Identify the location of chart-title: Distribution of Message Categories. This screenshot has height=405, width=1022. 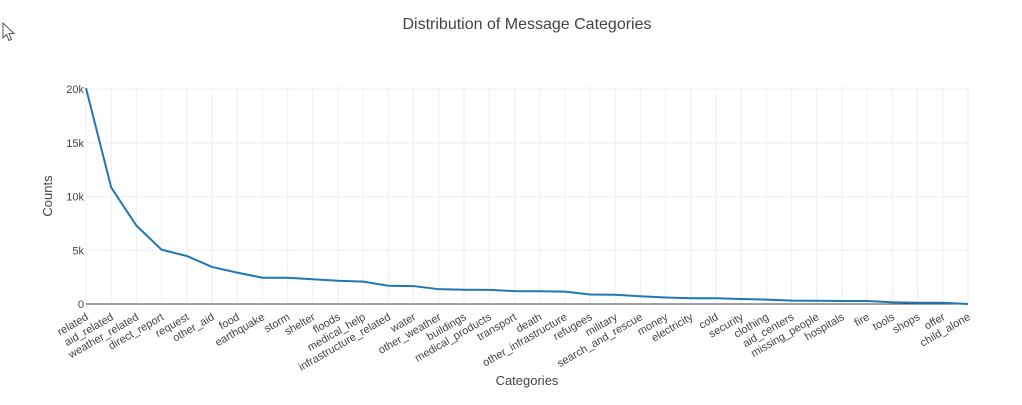
(526, 24).